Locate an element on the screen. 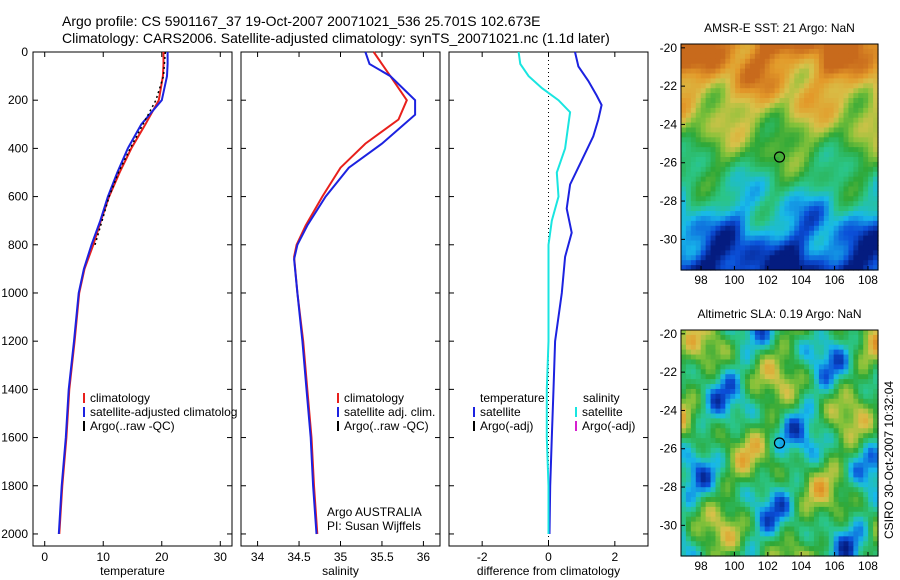  y-tick-label: 800 is located at coordinates (18, 245).